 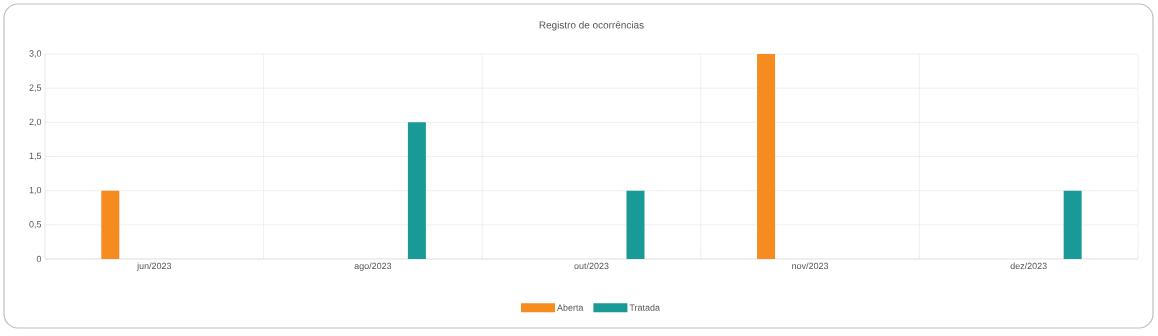 What do you see at coordinates (39, 259) in the screenshot?
I see `y-tick-label: 0` at bounding box center [39, 259].